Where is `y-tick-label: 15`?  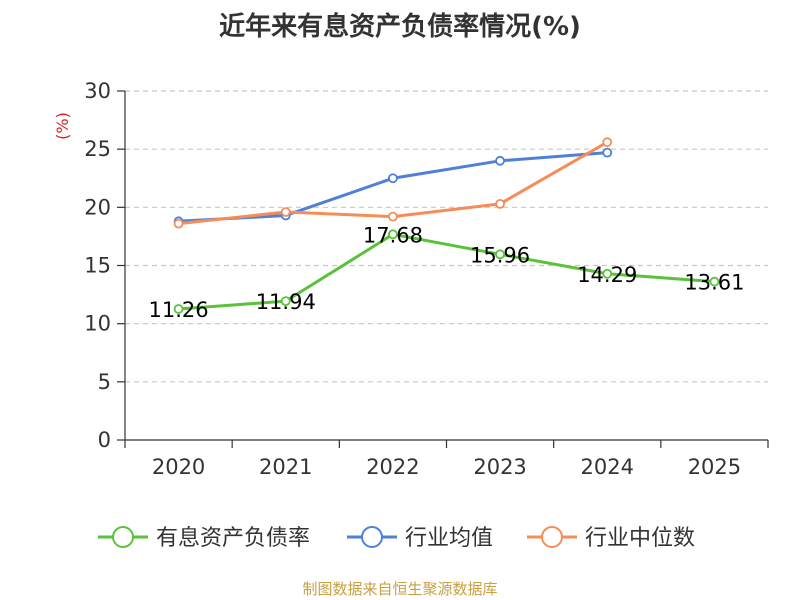
y-tick-label: 15 is located at coordinates (97, 266).